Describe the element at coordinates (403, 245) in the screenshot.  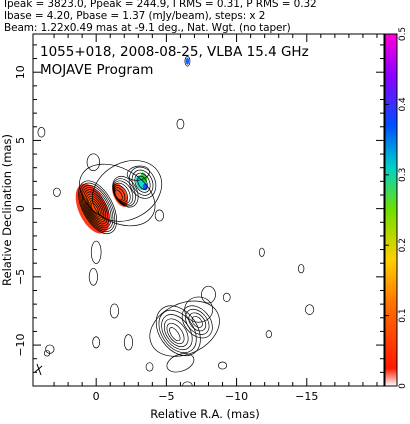
I see `colorbar-tick-label: 0.2` at that location.